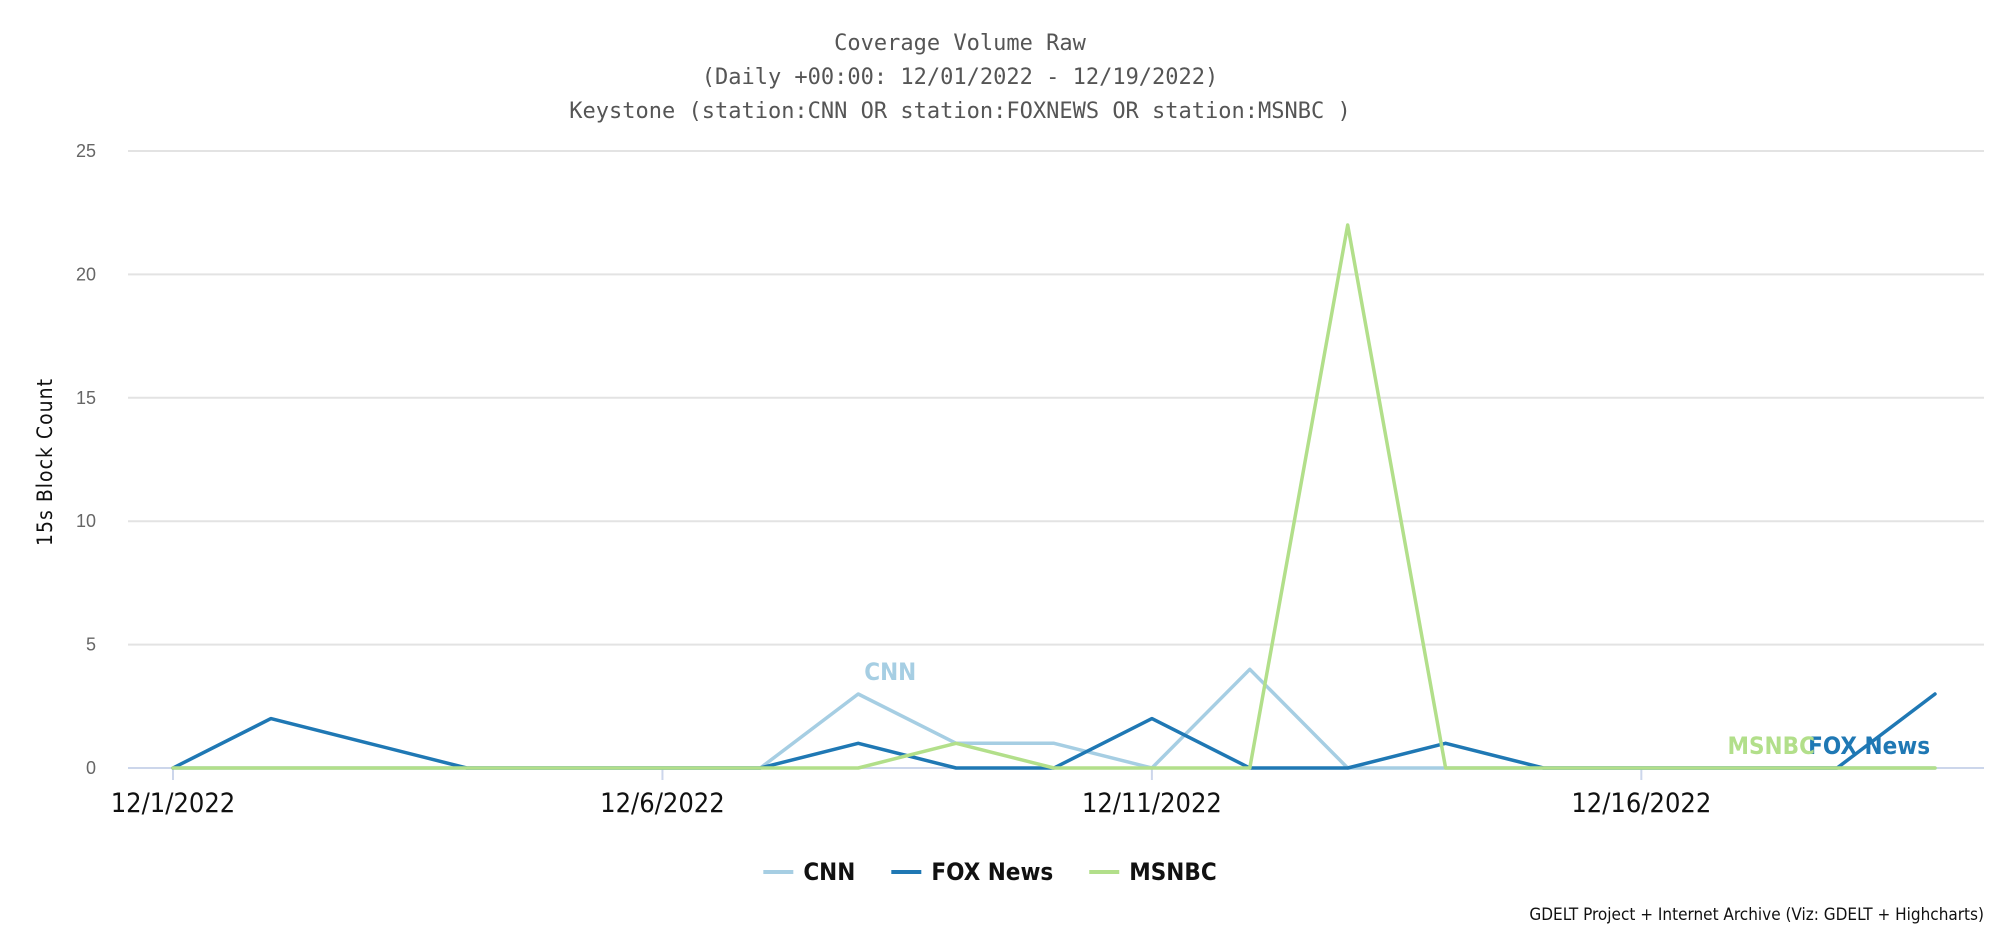 This screenshot has height=930, width=2000. What do you see at coordinates (86, 521) in the screenshot?
I see `y-tick-label: 10` at bounding box center [86, 521].